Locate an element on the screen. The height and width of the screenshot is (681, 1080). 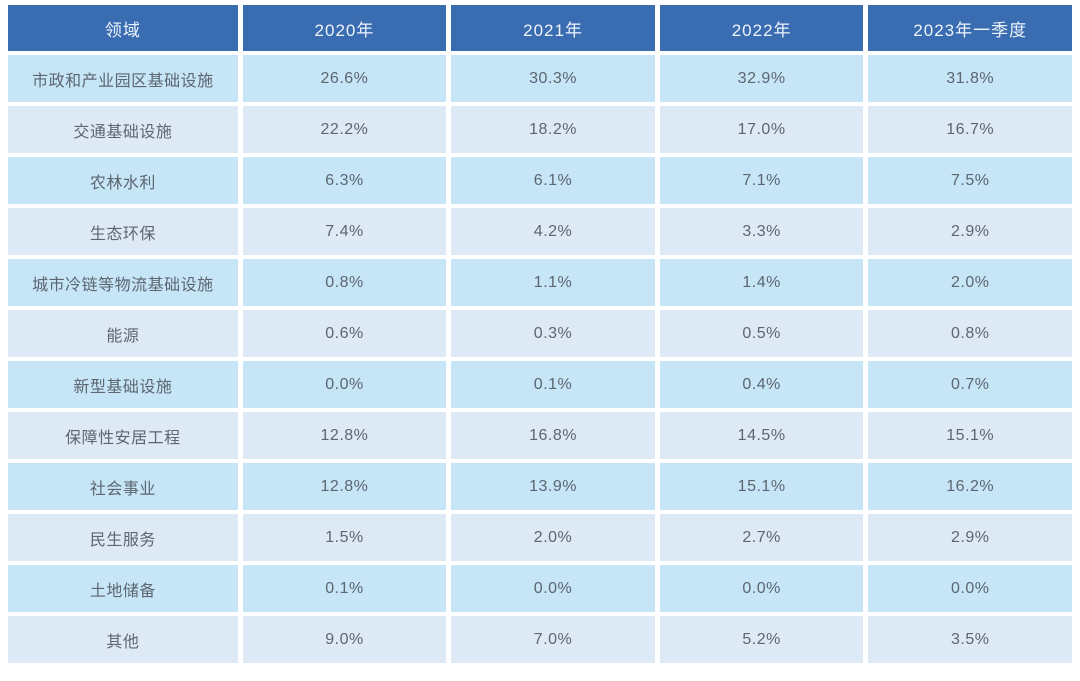
table-row: 生态环保 7.4% 4.2% 3.3% 2.9% is located at coordinates (540, 231).